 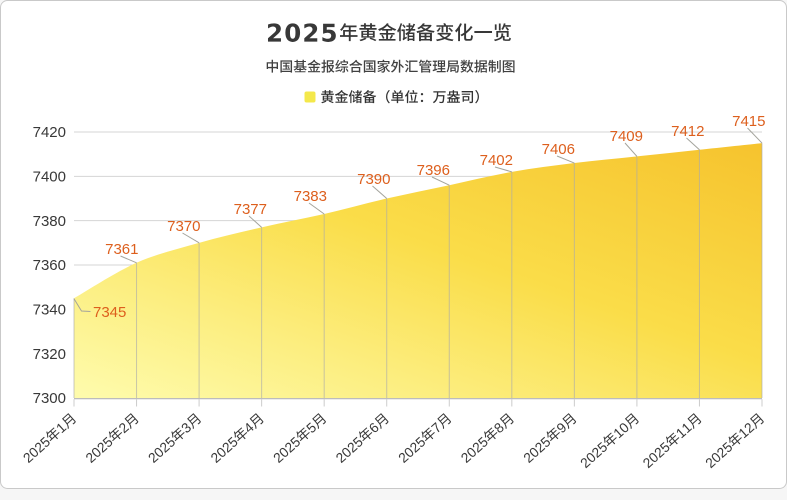 I want to click on svg-text: 7406, so click(x=558, y=149).